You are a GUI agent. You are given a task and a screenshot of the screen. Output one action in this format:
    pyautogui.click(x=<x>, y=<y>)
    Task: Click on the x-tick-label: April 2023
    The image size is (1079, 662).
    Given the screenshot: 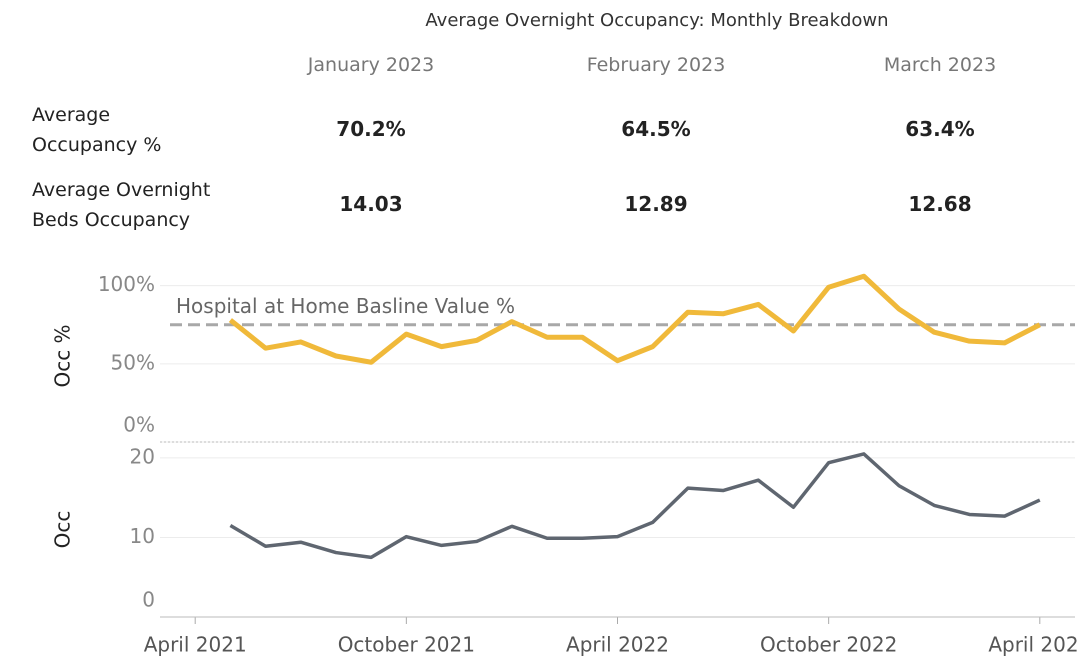 What is the action you would take?
    pyautogui.click(x=1033, y=645)
    